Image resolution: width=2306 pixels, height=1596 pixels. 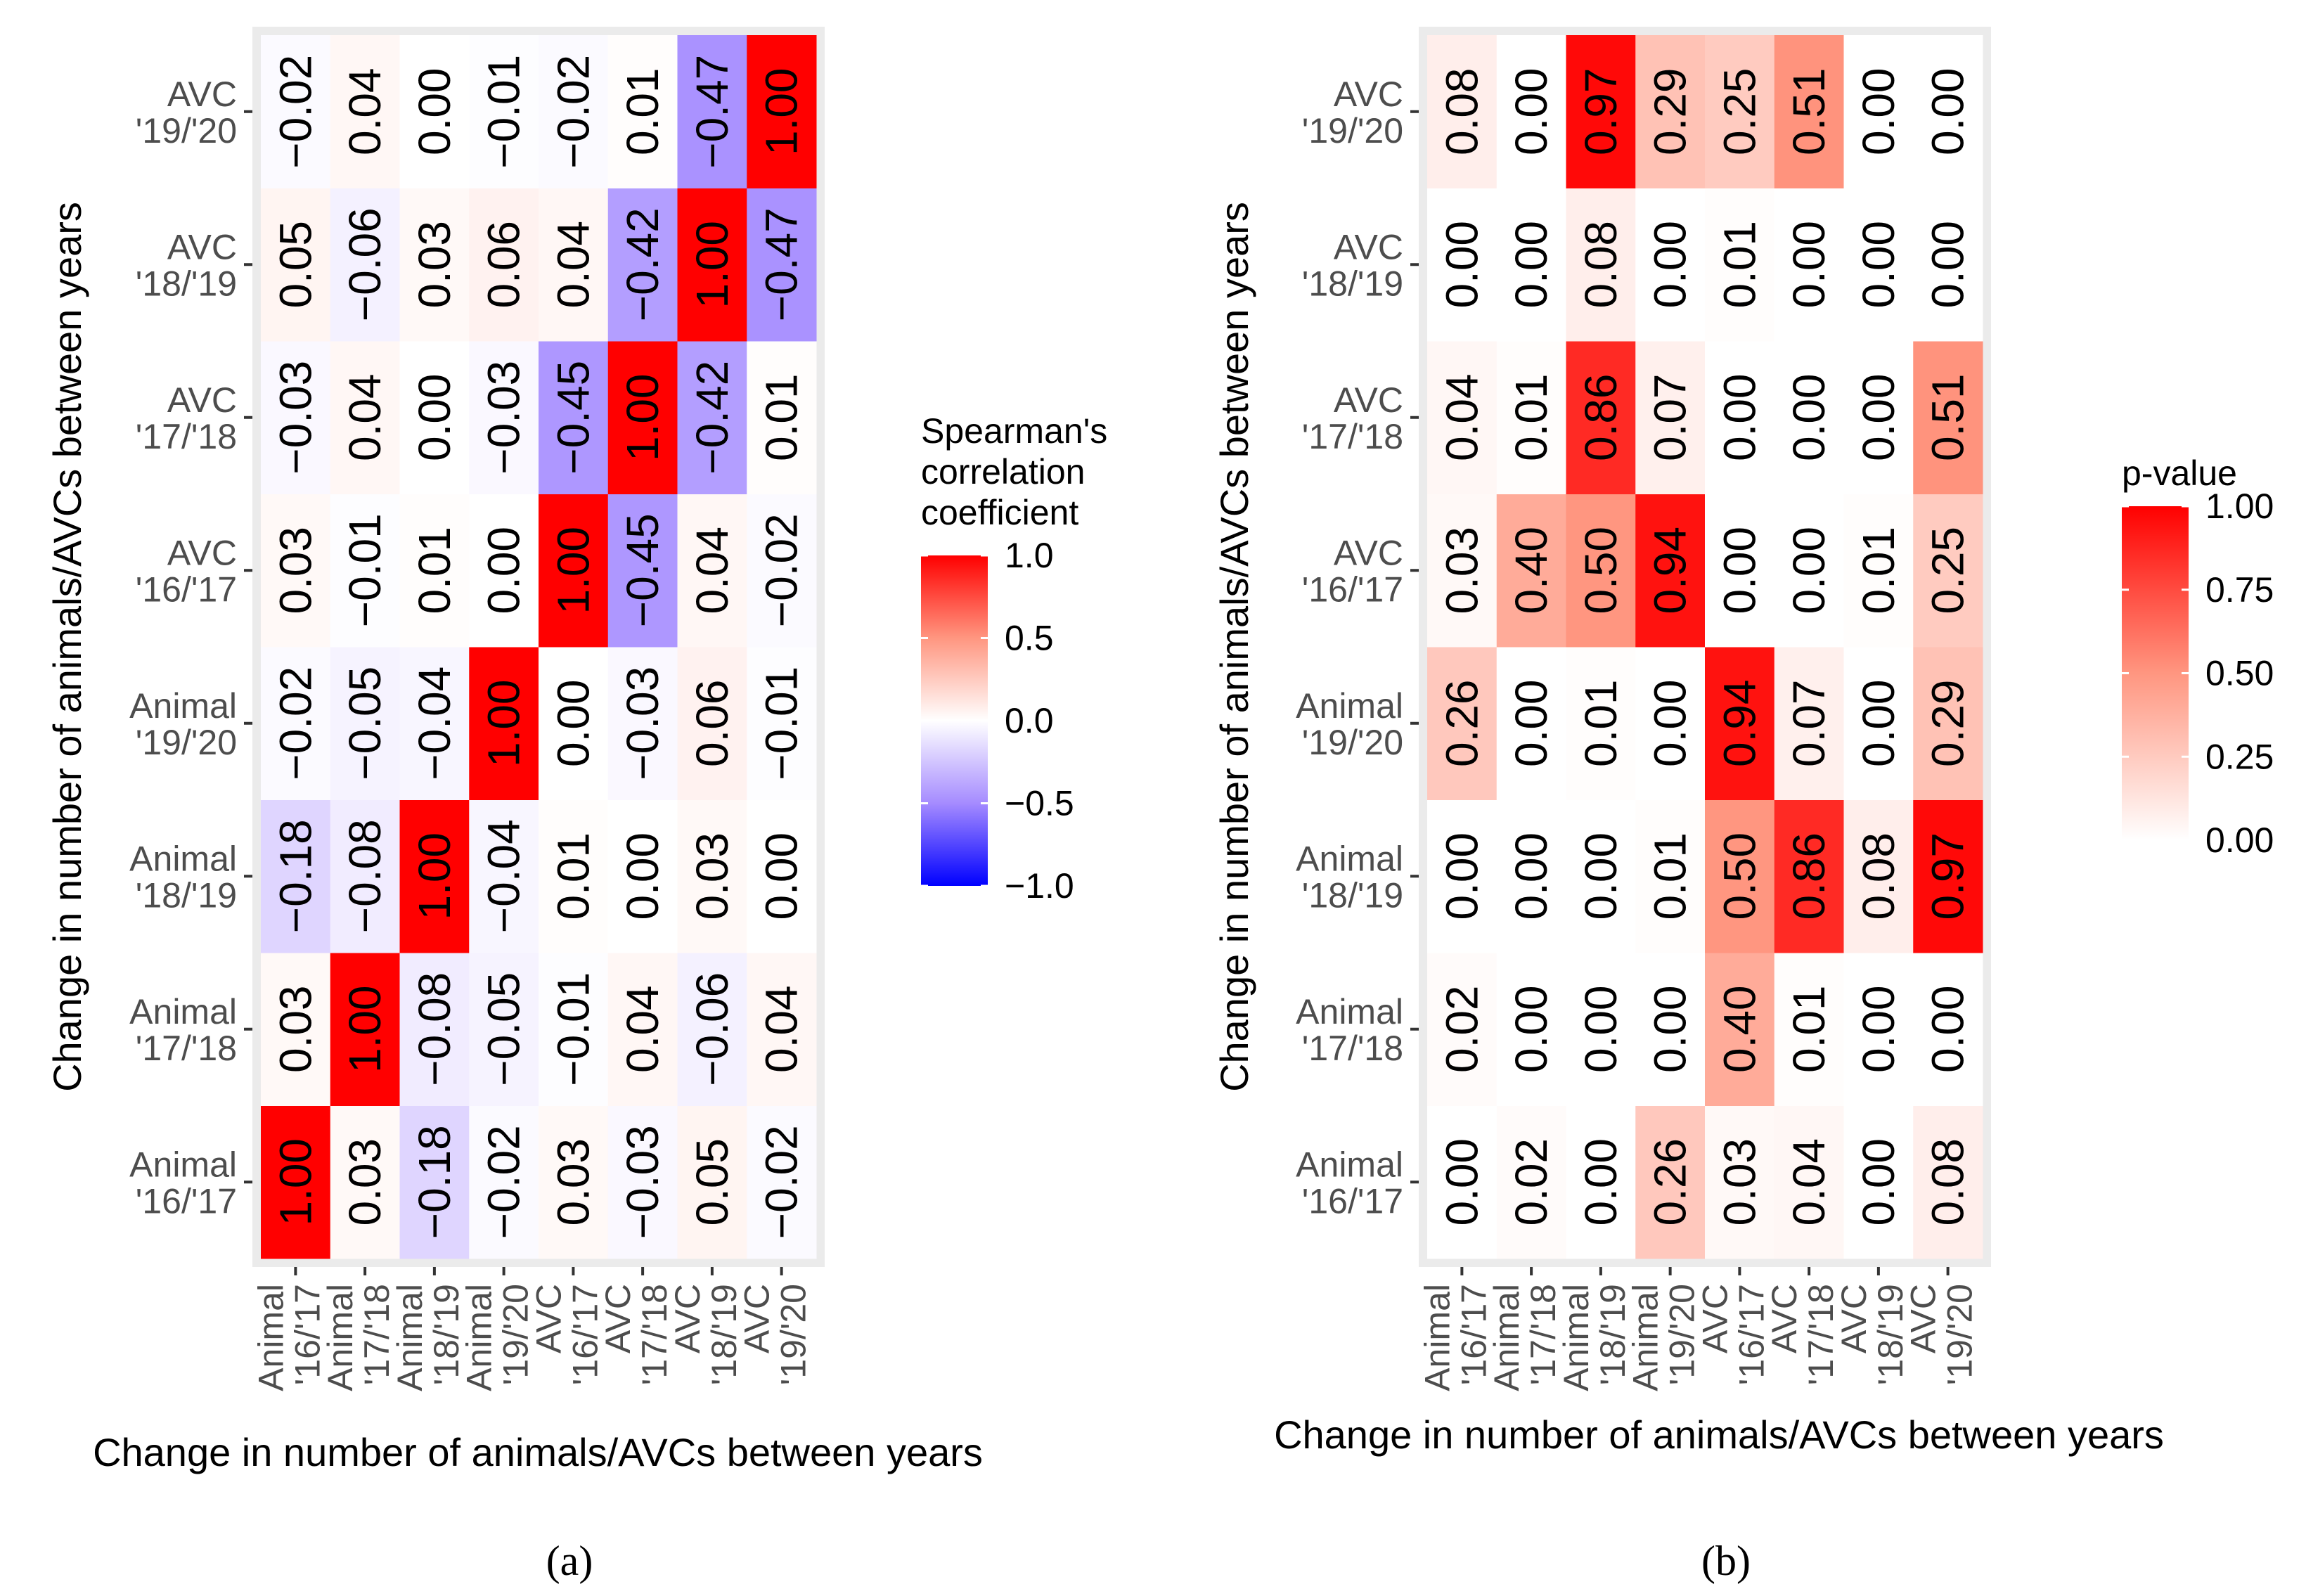 What do you see at coordinates (1014, 431) in the screenshot?
I see `legend-title: Spearman's` at bounding box center [1014, 431].